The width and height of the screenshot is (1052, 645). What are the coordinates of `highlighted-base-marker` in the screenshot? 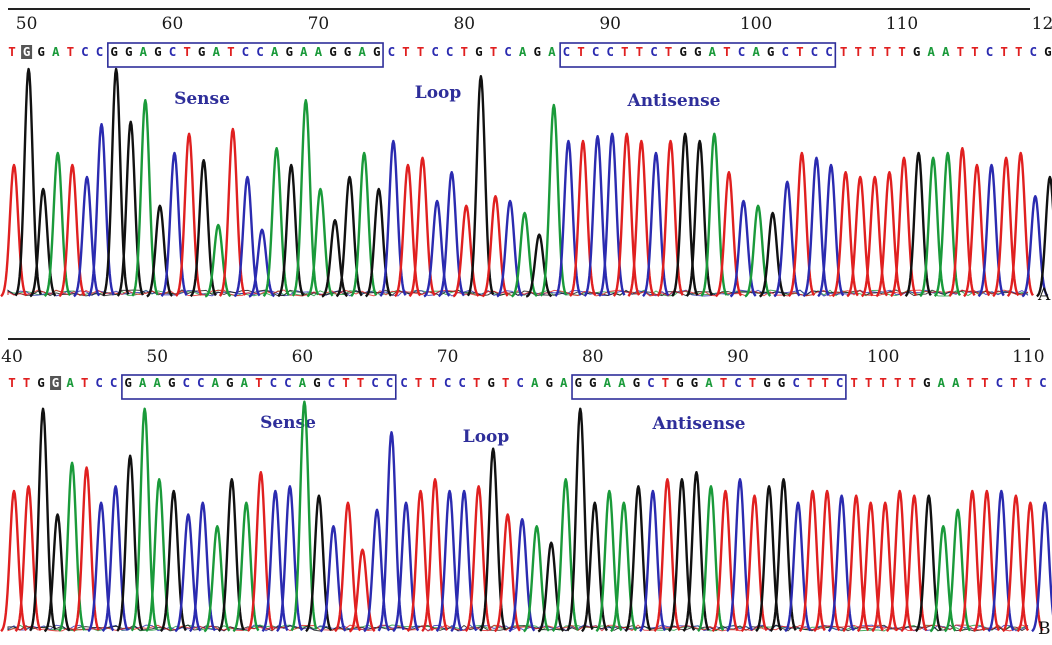 It's located at (56, 383).